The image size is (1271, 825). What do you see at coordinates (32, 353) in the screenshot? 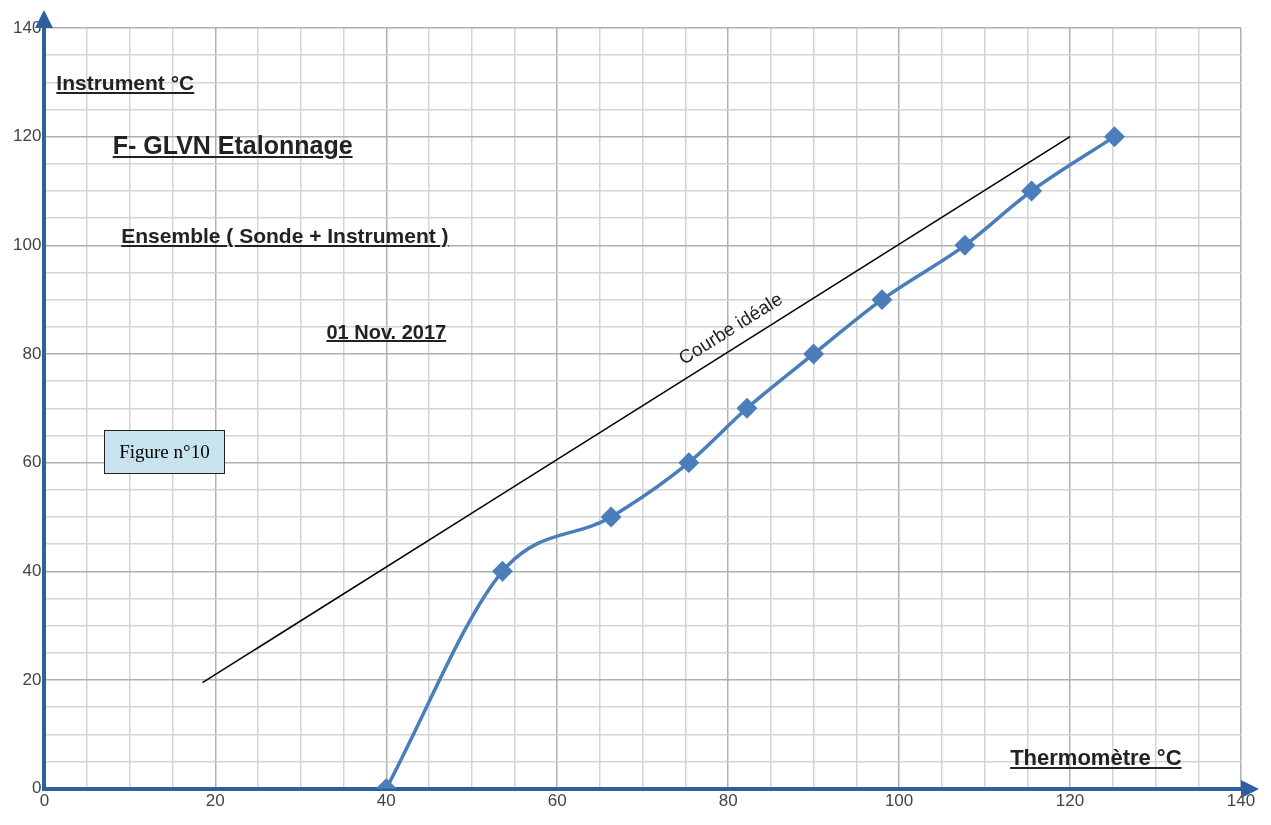
I see `y-tick-label: 80` at bounding box center [32, 353].